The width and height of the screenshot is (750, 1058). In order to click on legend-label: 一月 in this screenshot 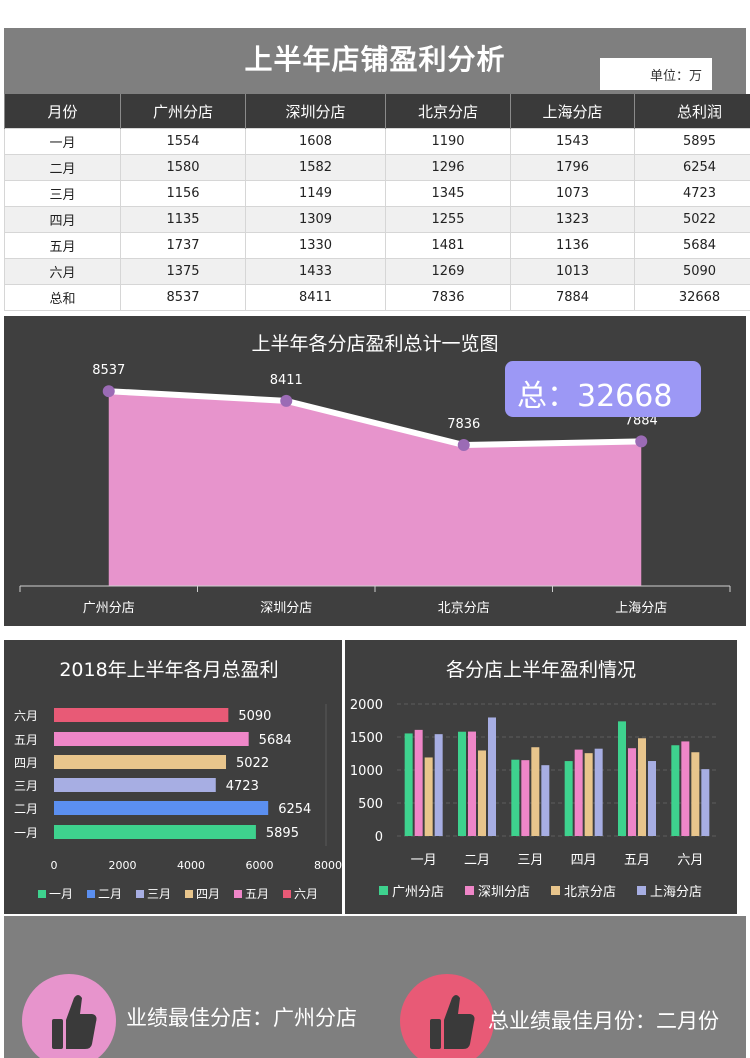, I will do `click(61, 894)`.